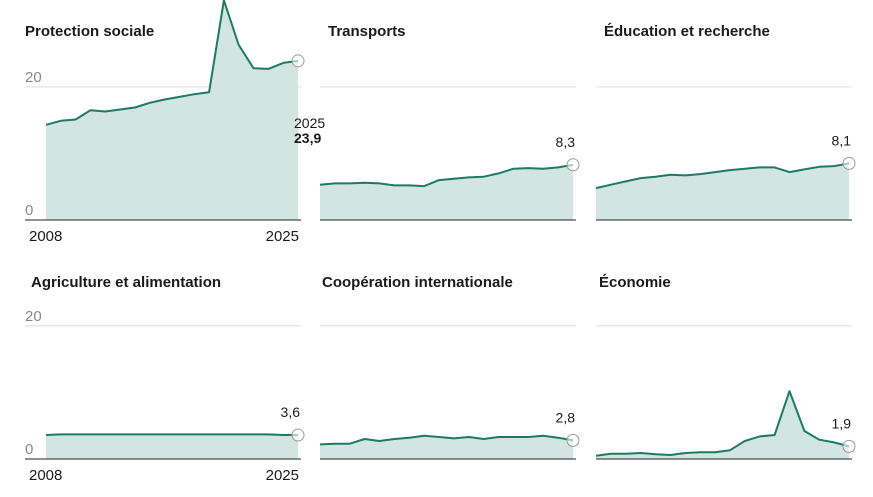 Image resolution: width=873 pixels, height=497 pixels. What do you see at coordinates (367, 31) in the screenshot?
I see `panel-title-transports: Transports` at bounding box center [367, 31].